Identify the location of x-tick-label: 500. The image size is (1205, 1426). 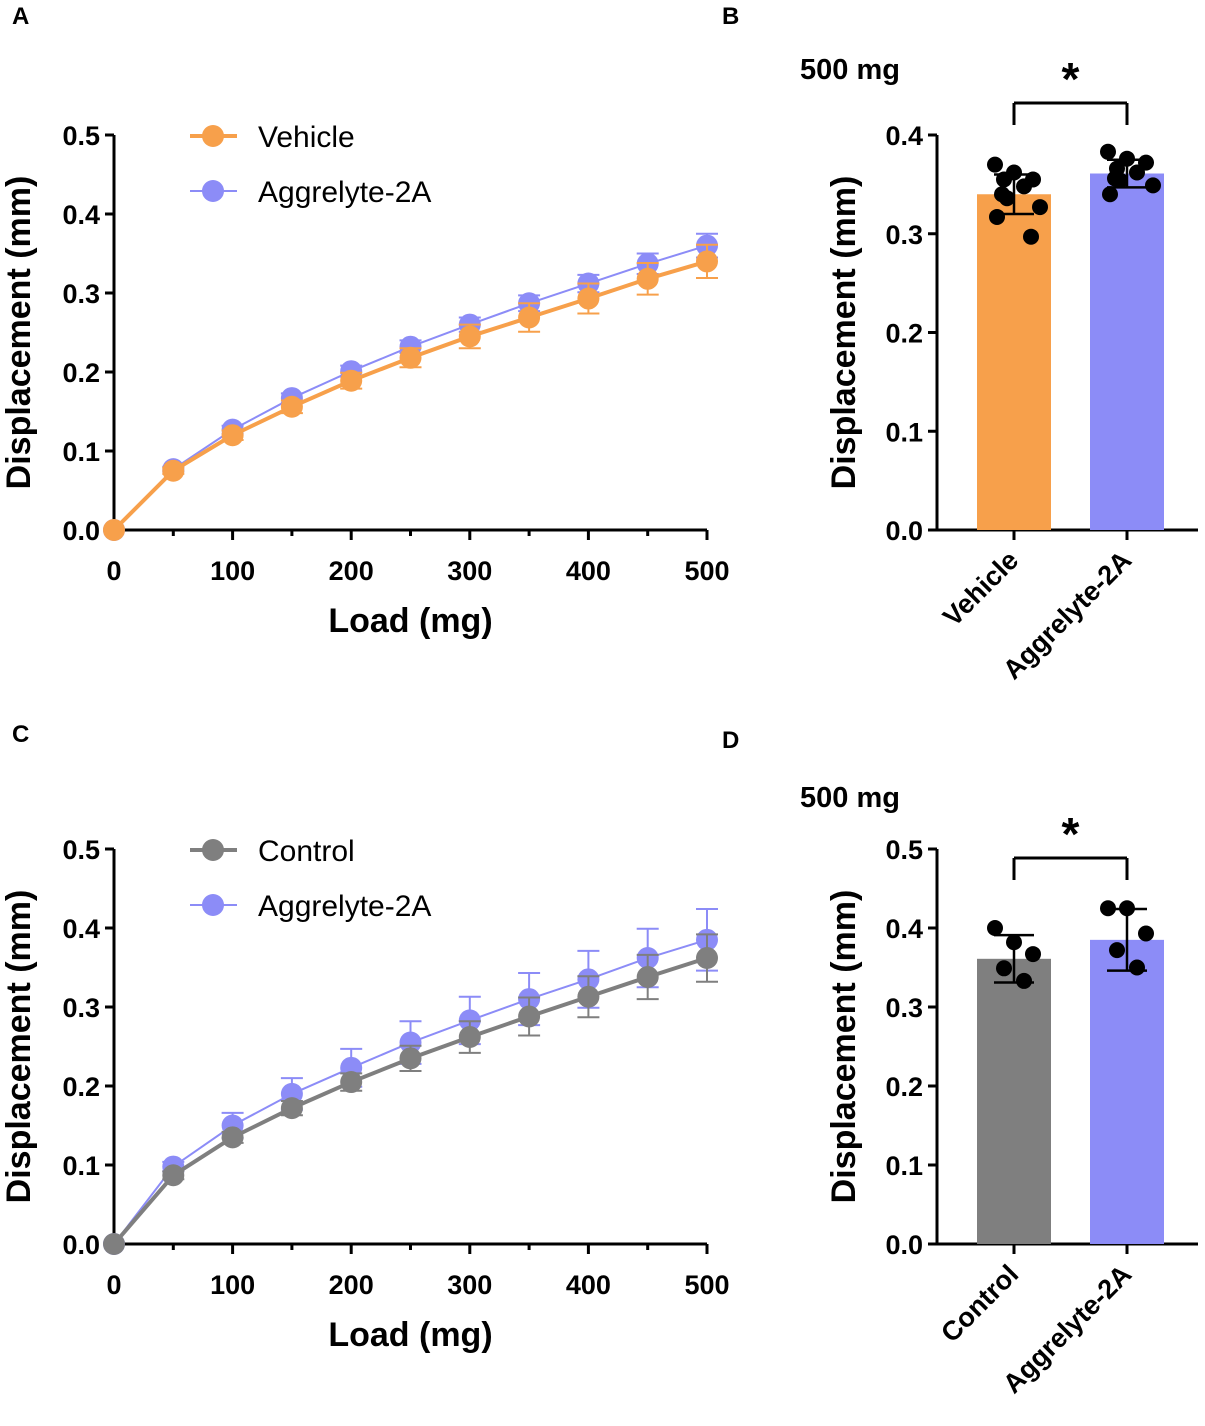
(706, 1285).